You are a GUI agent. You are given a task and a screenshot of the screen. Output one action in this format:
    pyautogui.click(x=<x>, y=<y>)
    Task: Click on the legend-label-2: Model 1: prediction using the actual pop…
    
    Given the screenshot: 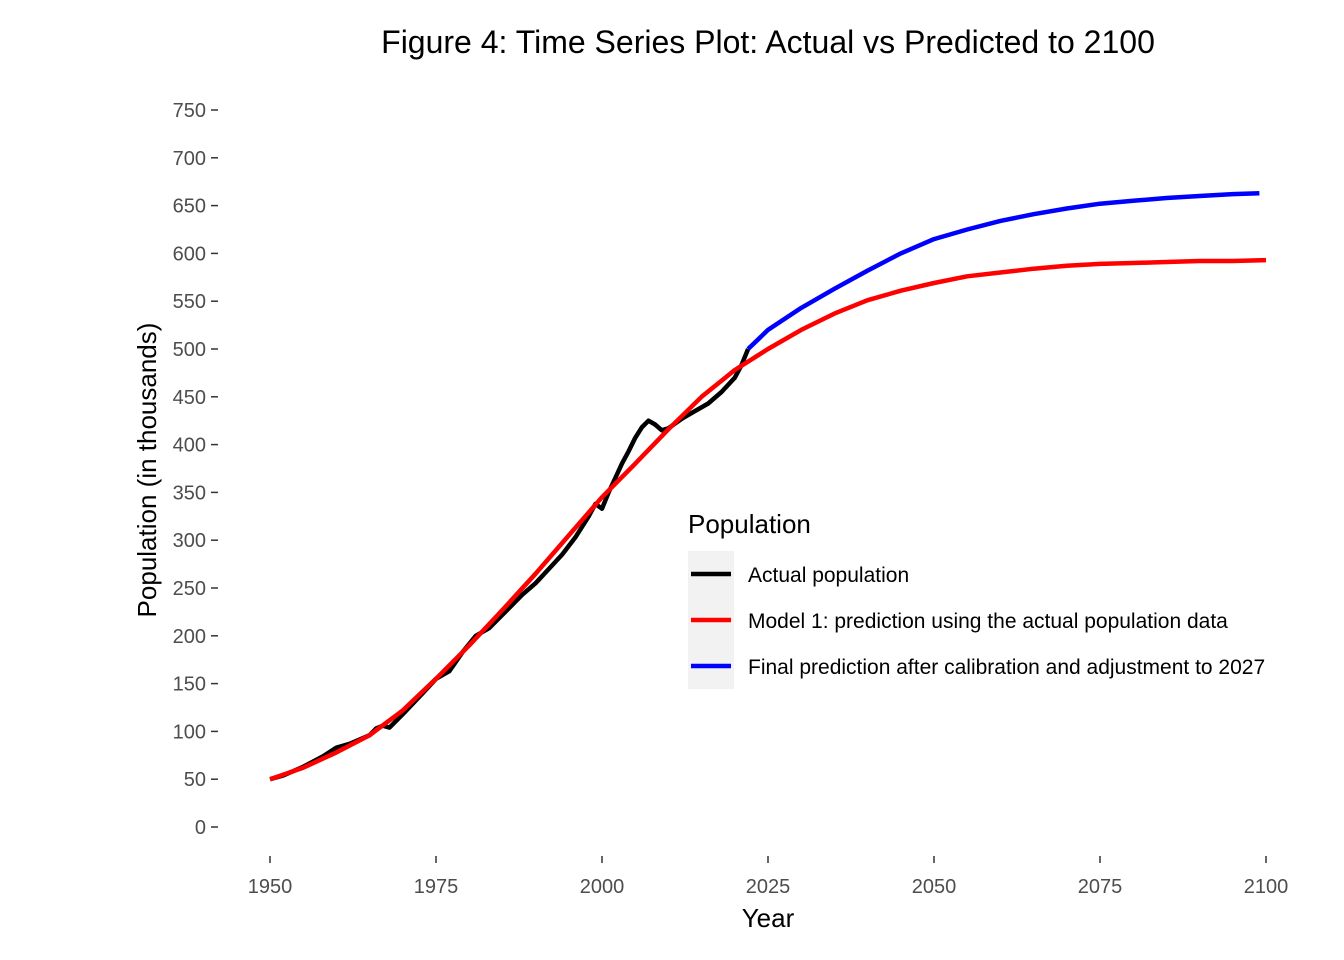 What is the action you would take?
    pyautogui.click(x=988, y=621)
    